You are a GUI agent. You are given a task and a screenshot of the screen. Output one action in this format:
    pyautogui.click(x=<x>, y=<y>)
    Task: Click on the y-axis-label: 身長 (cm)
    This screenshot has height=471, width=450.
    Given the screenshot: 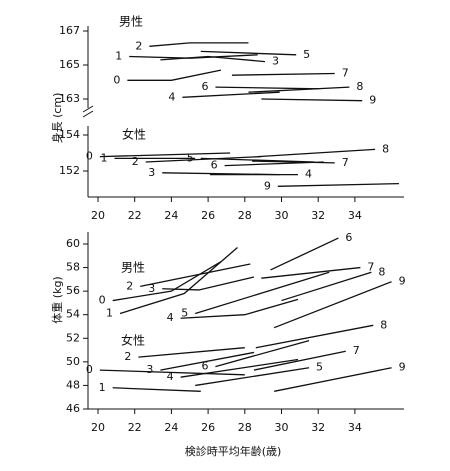 What is the action you would take?
    pyautogui.click(x=57, y=118)
    